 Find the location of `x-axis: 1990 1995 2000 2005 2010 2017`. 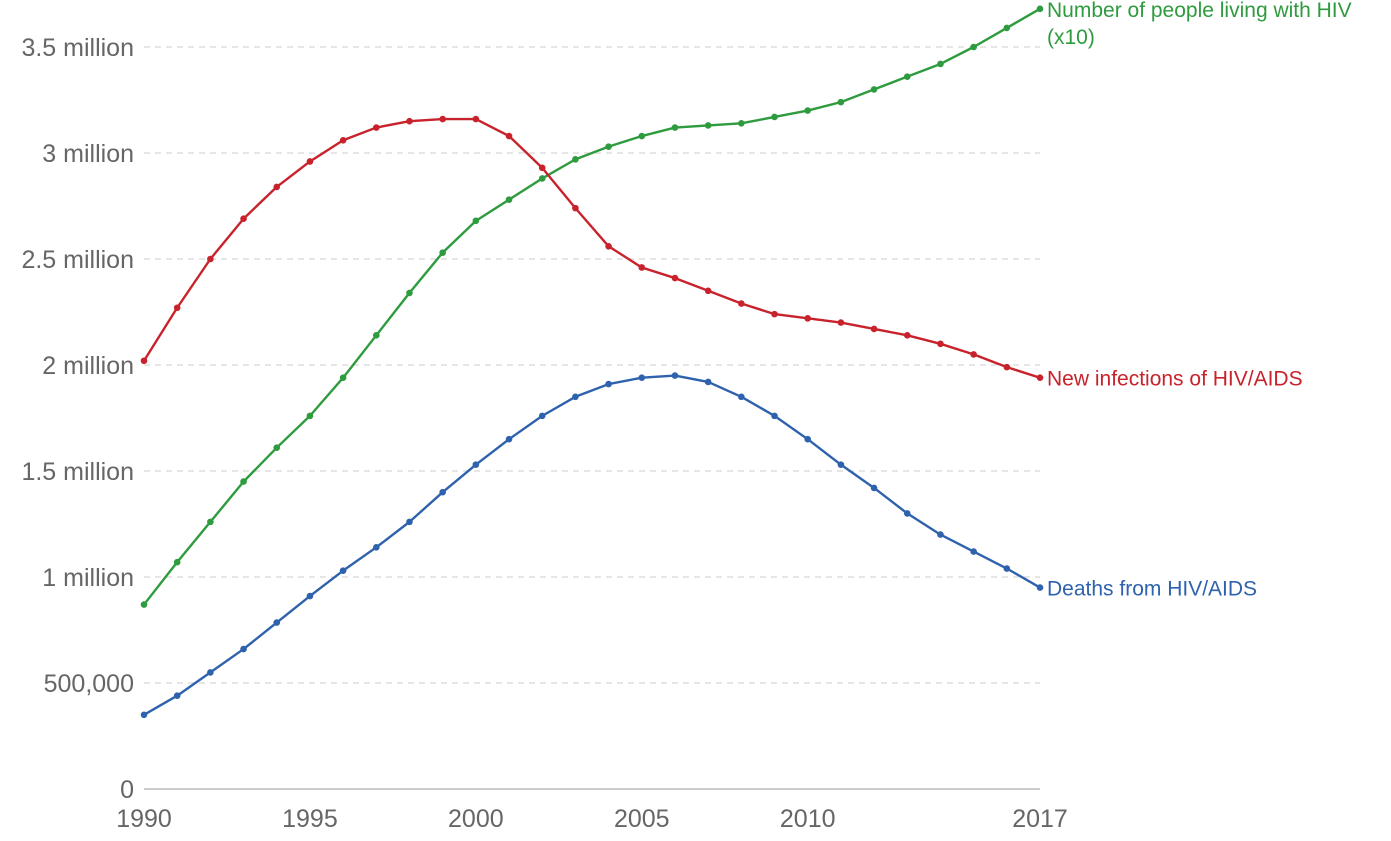

x-axis: 1990 1995 2000 2005 2010 2017 is located at coordinates (592, 819).